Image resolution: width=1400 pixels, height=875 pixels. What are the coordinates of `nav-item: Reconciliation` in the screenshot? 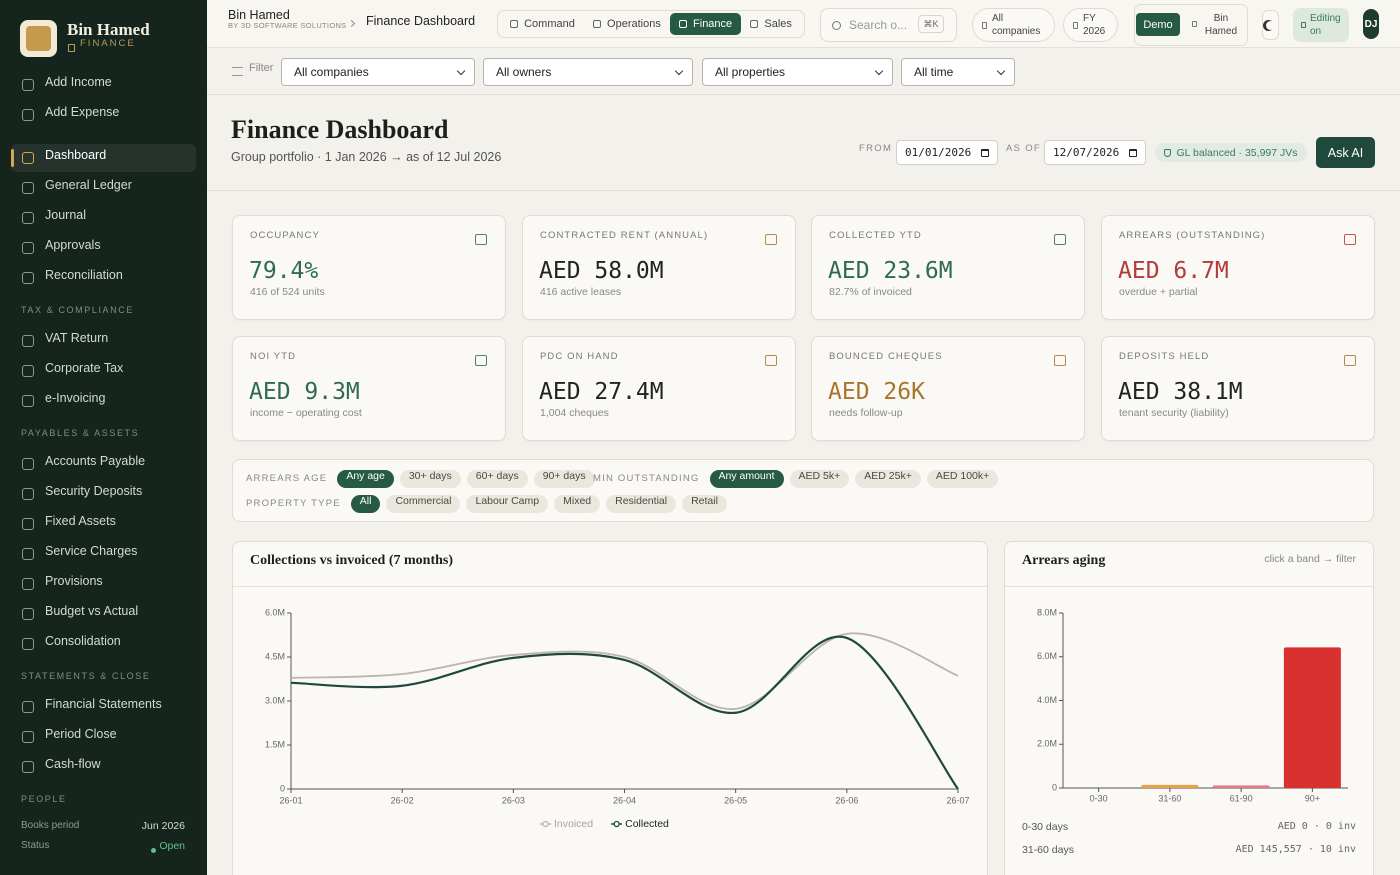 It's located at (84, 275).